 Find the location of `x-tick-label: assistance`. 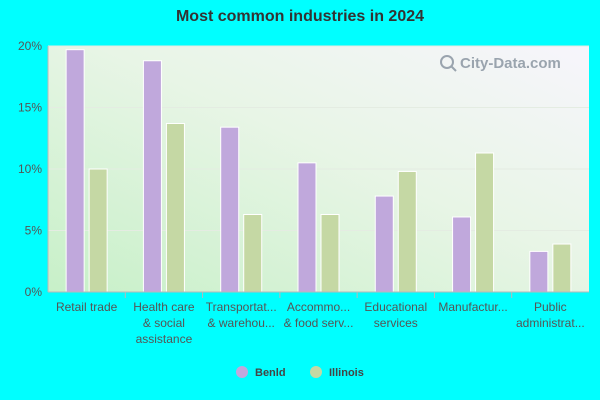

x-tick-label: assistance is located at coordinates (164, 339).